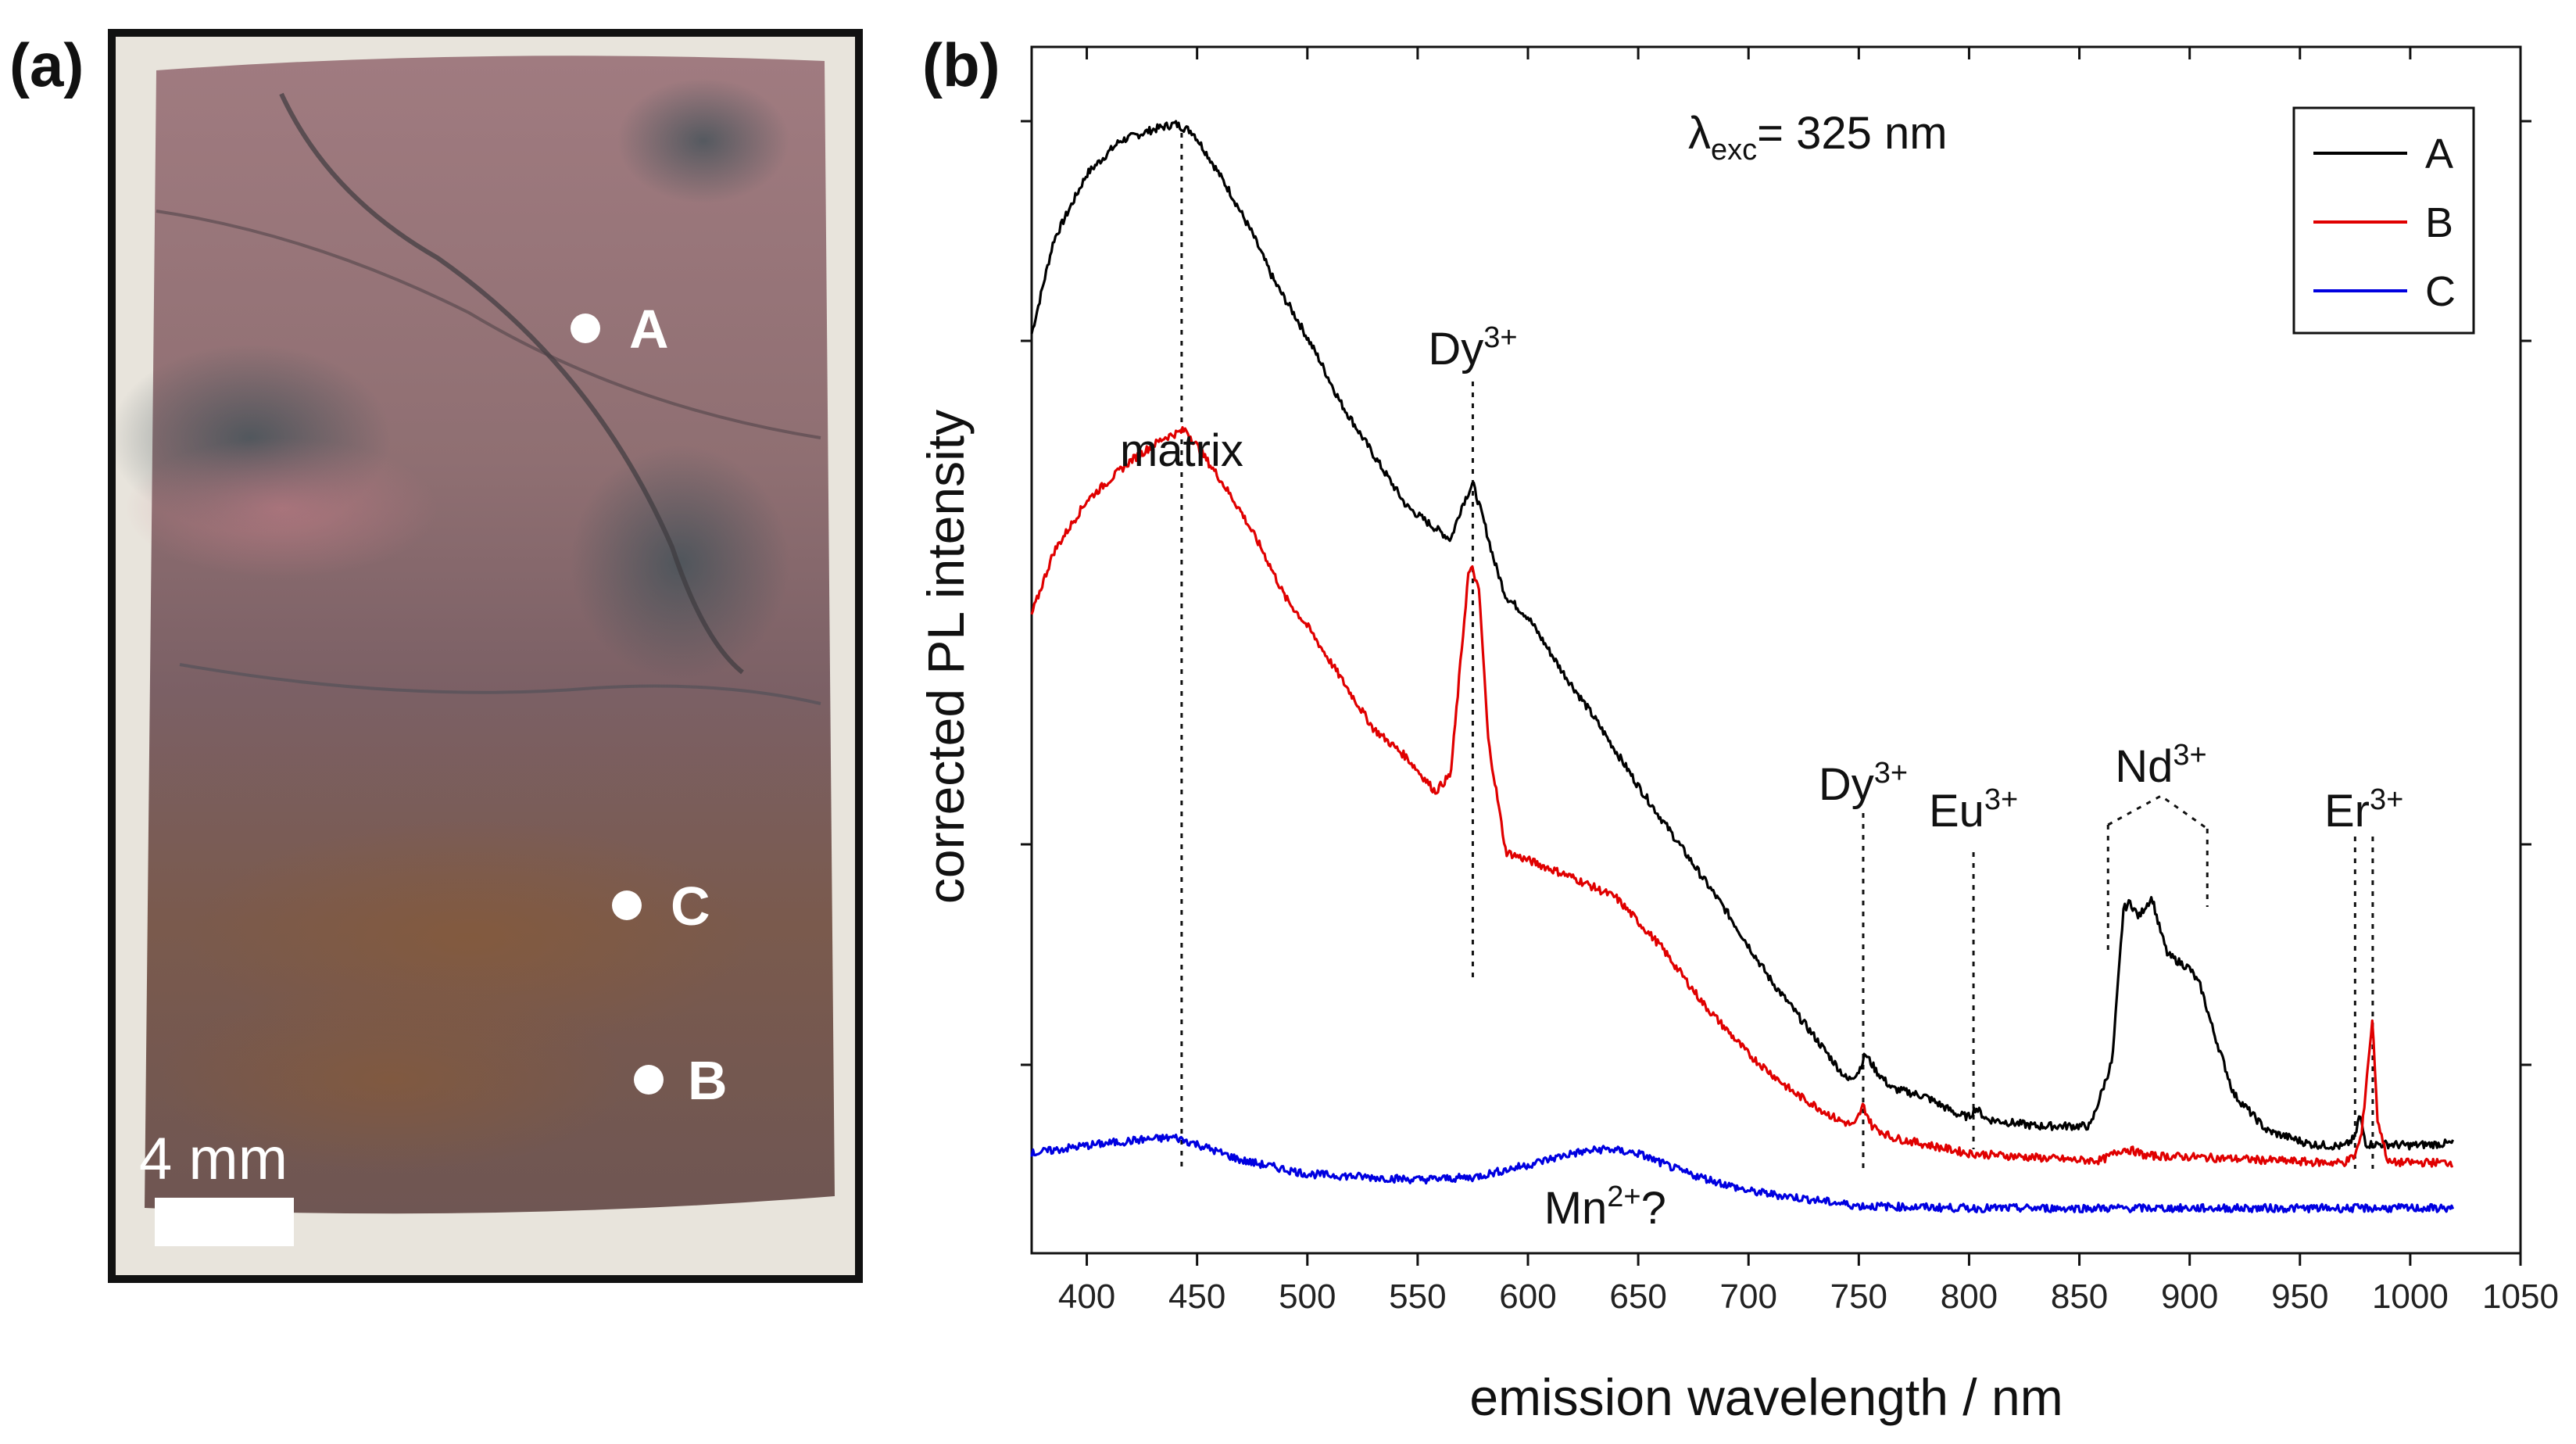 This screenshot has height=1444, width=2576. What do you see at coordinates (649, 329) in the screenshot?
I see `point-a-label: A` at bounding box center [649, 329].